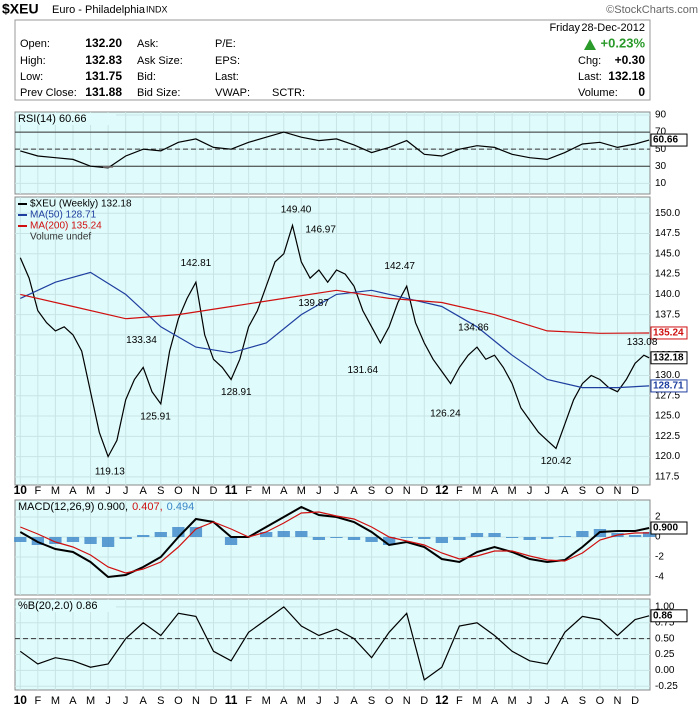  Describe the element at coordinates (231, 700) in the screenshot. I see `x-tick-label: 11` at that location.